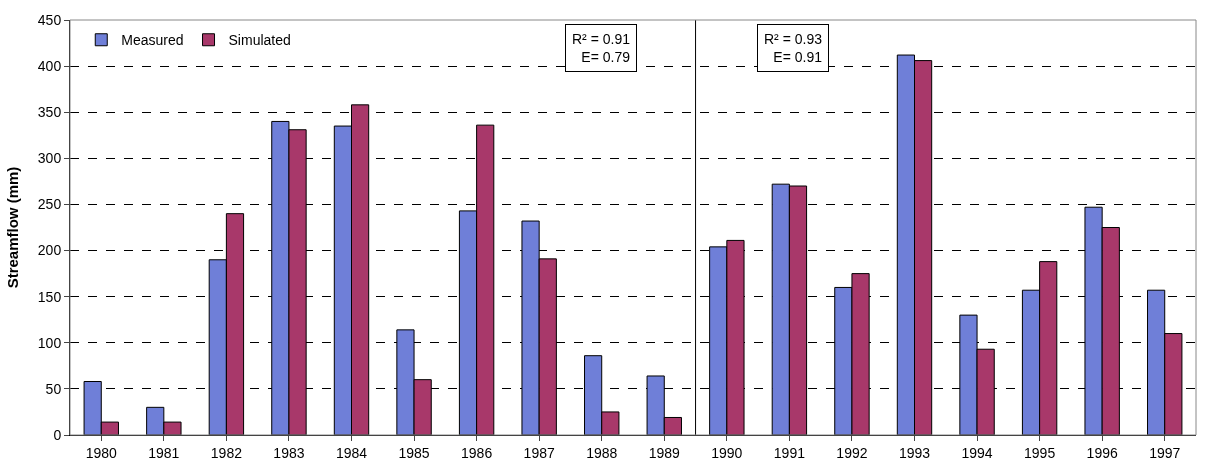 This screenshot has width=1211, height=475. What do you see at coordinates (477, 452) in the screenshot?
I see `x-tick-label: 1986` at bounding box center [477, 452].